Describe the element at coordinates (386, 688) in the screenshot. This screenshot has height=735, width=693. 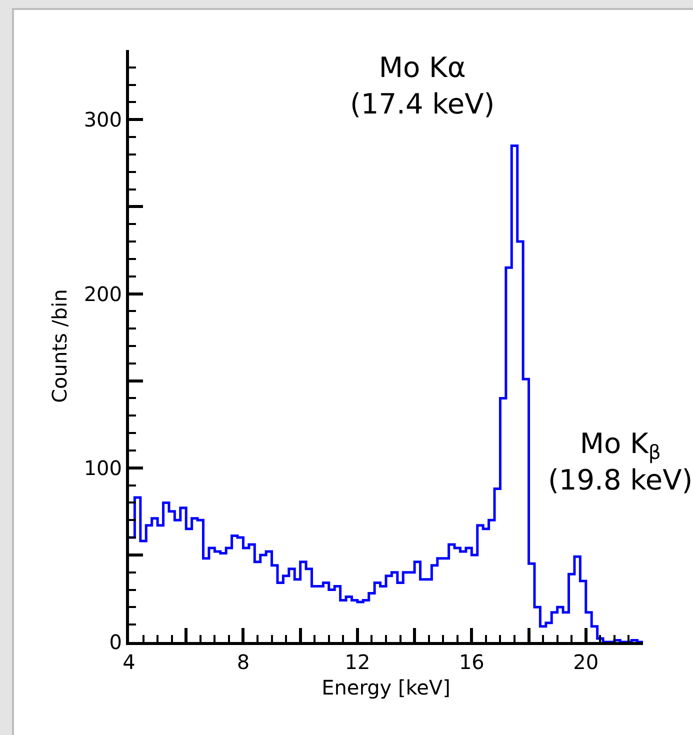
I see `x-axis-title: Energy [keV]` at that location.